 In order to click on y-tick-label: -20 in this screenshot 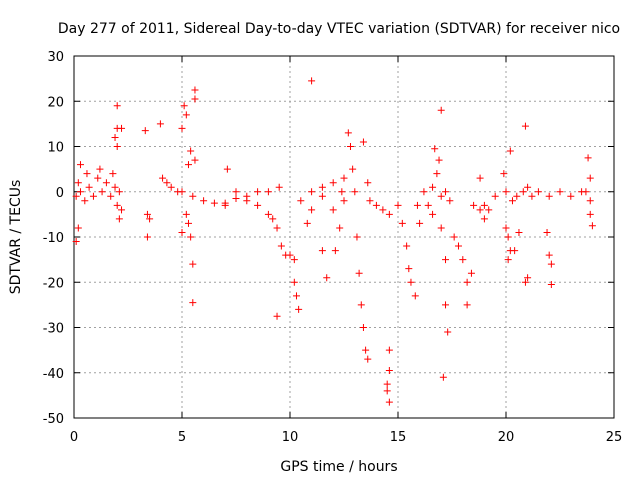, I will do `click(53, 283)`.